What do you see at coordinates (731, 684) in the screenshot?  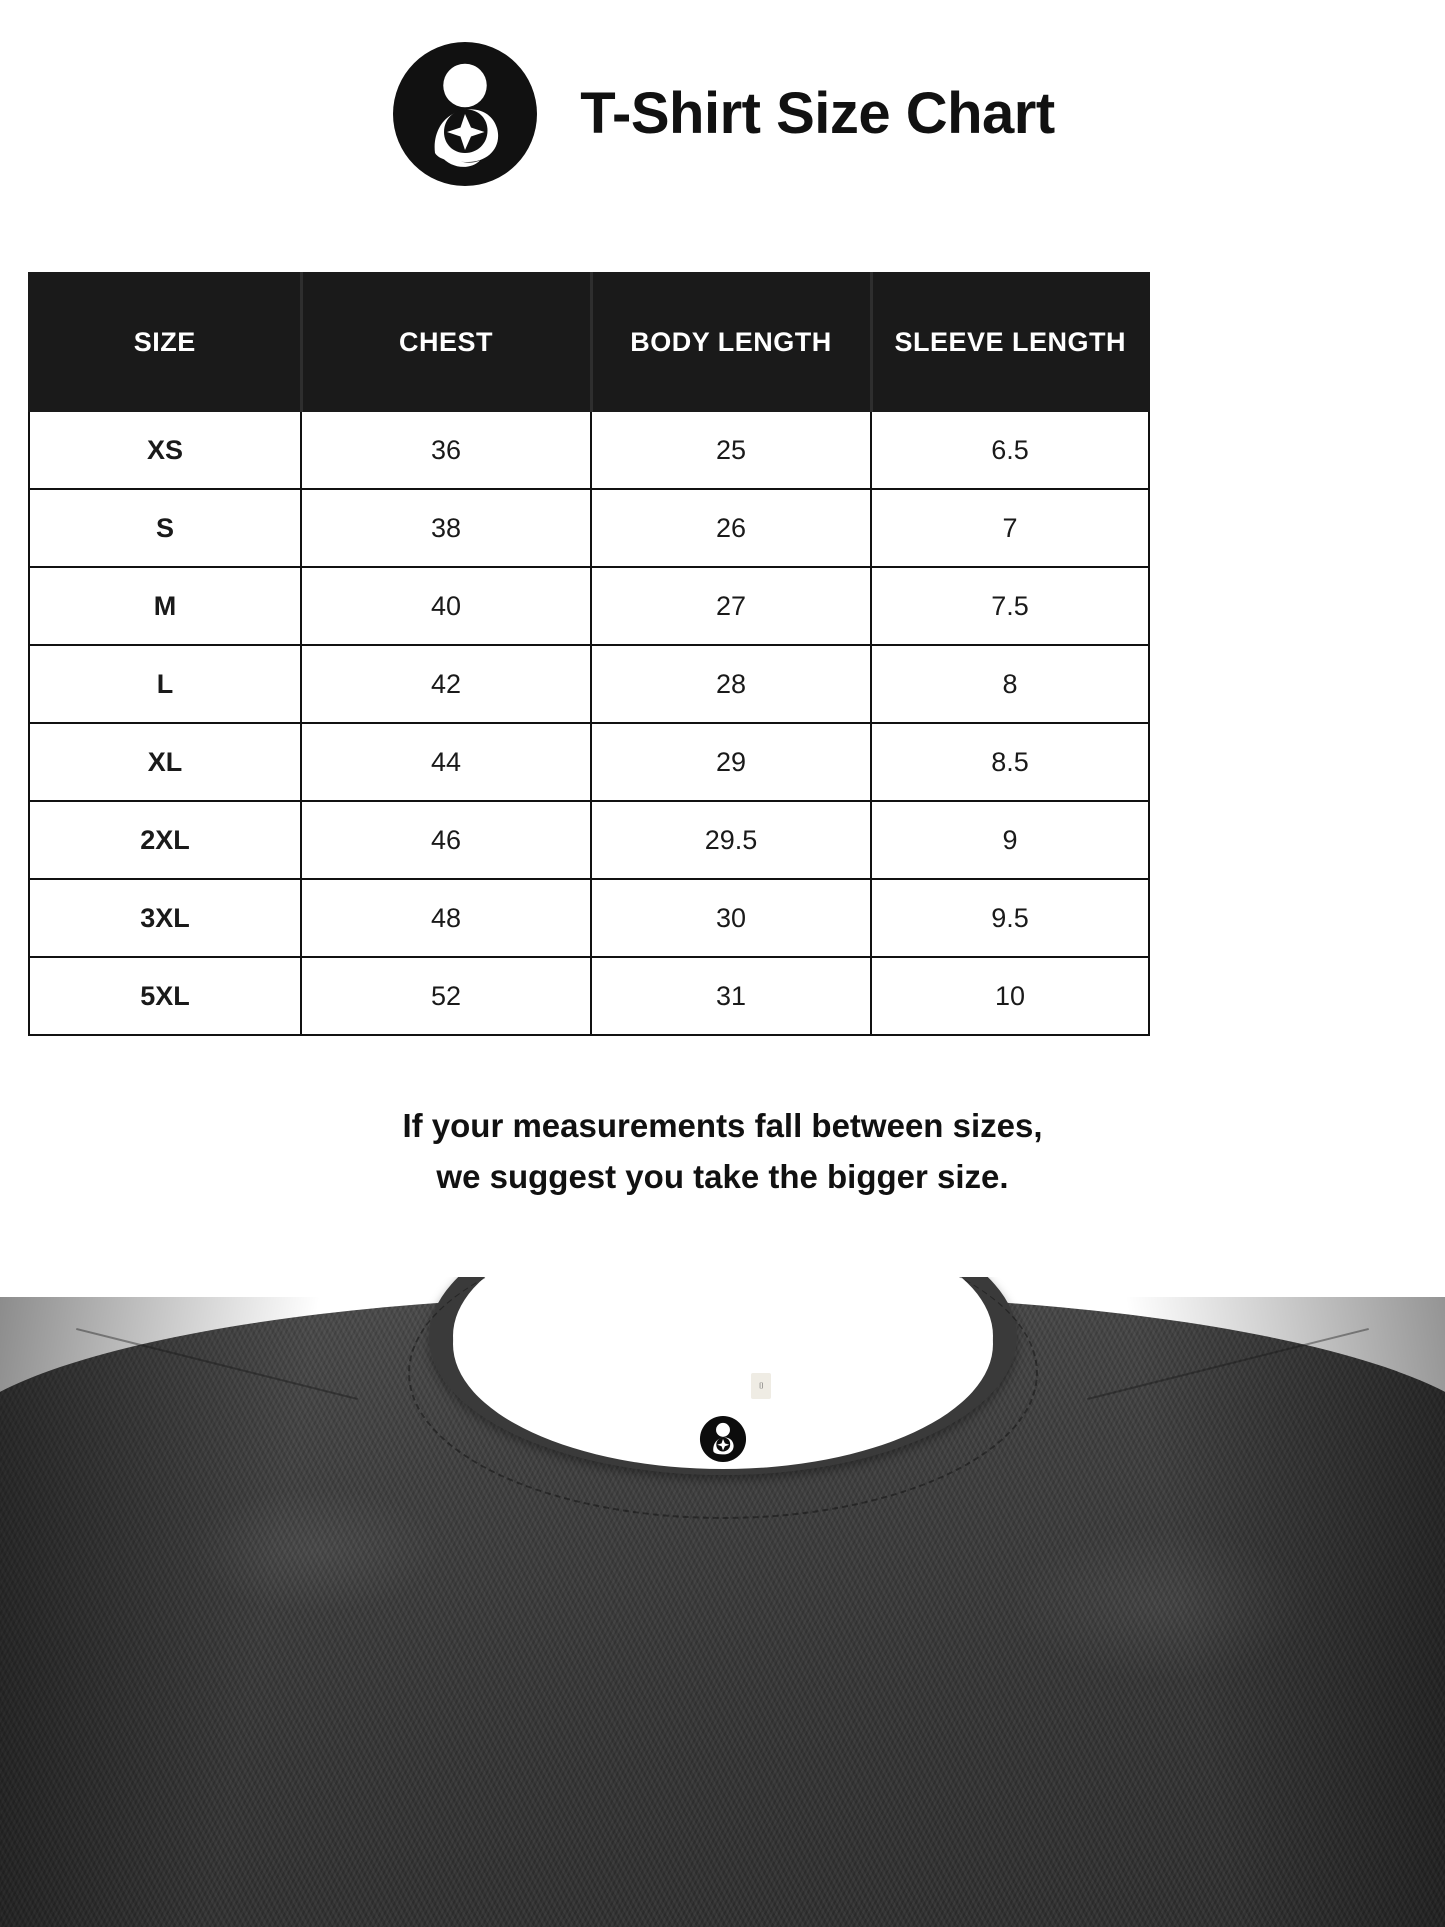 I see `cell-body-length: 28` at bounding box center [731, 684].